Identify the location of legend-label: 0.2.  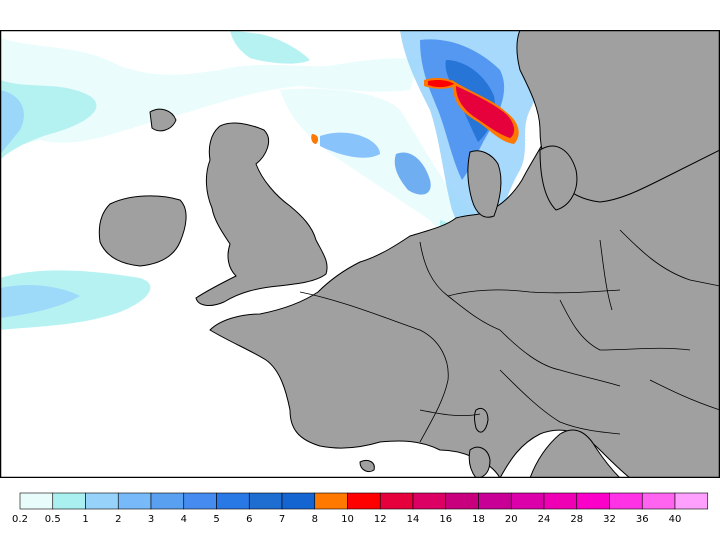
(20, 519).